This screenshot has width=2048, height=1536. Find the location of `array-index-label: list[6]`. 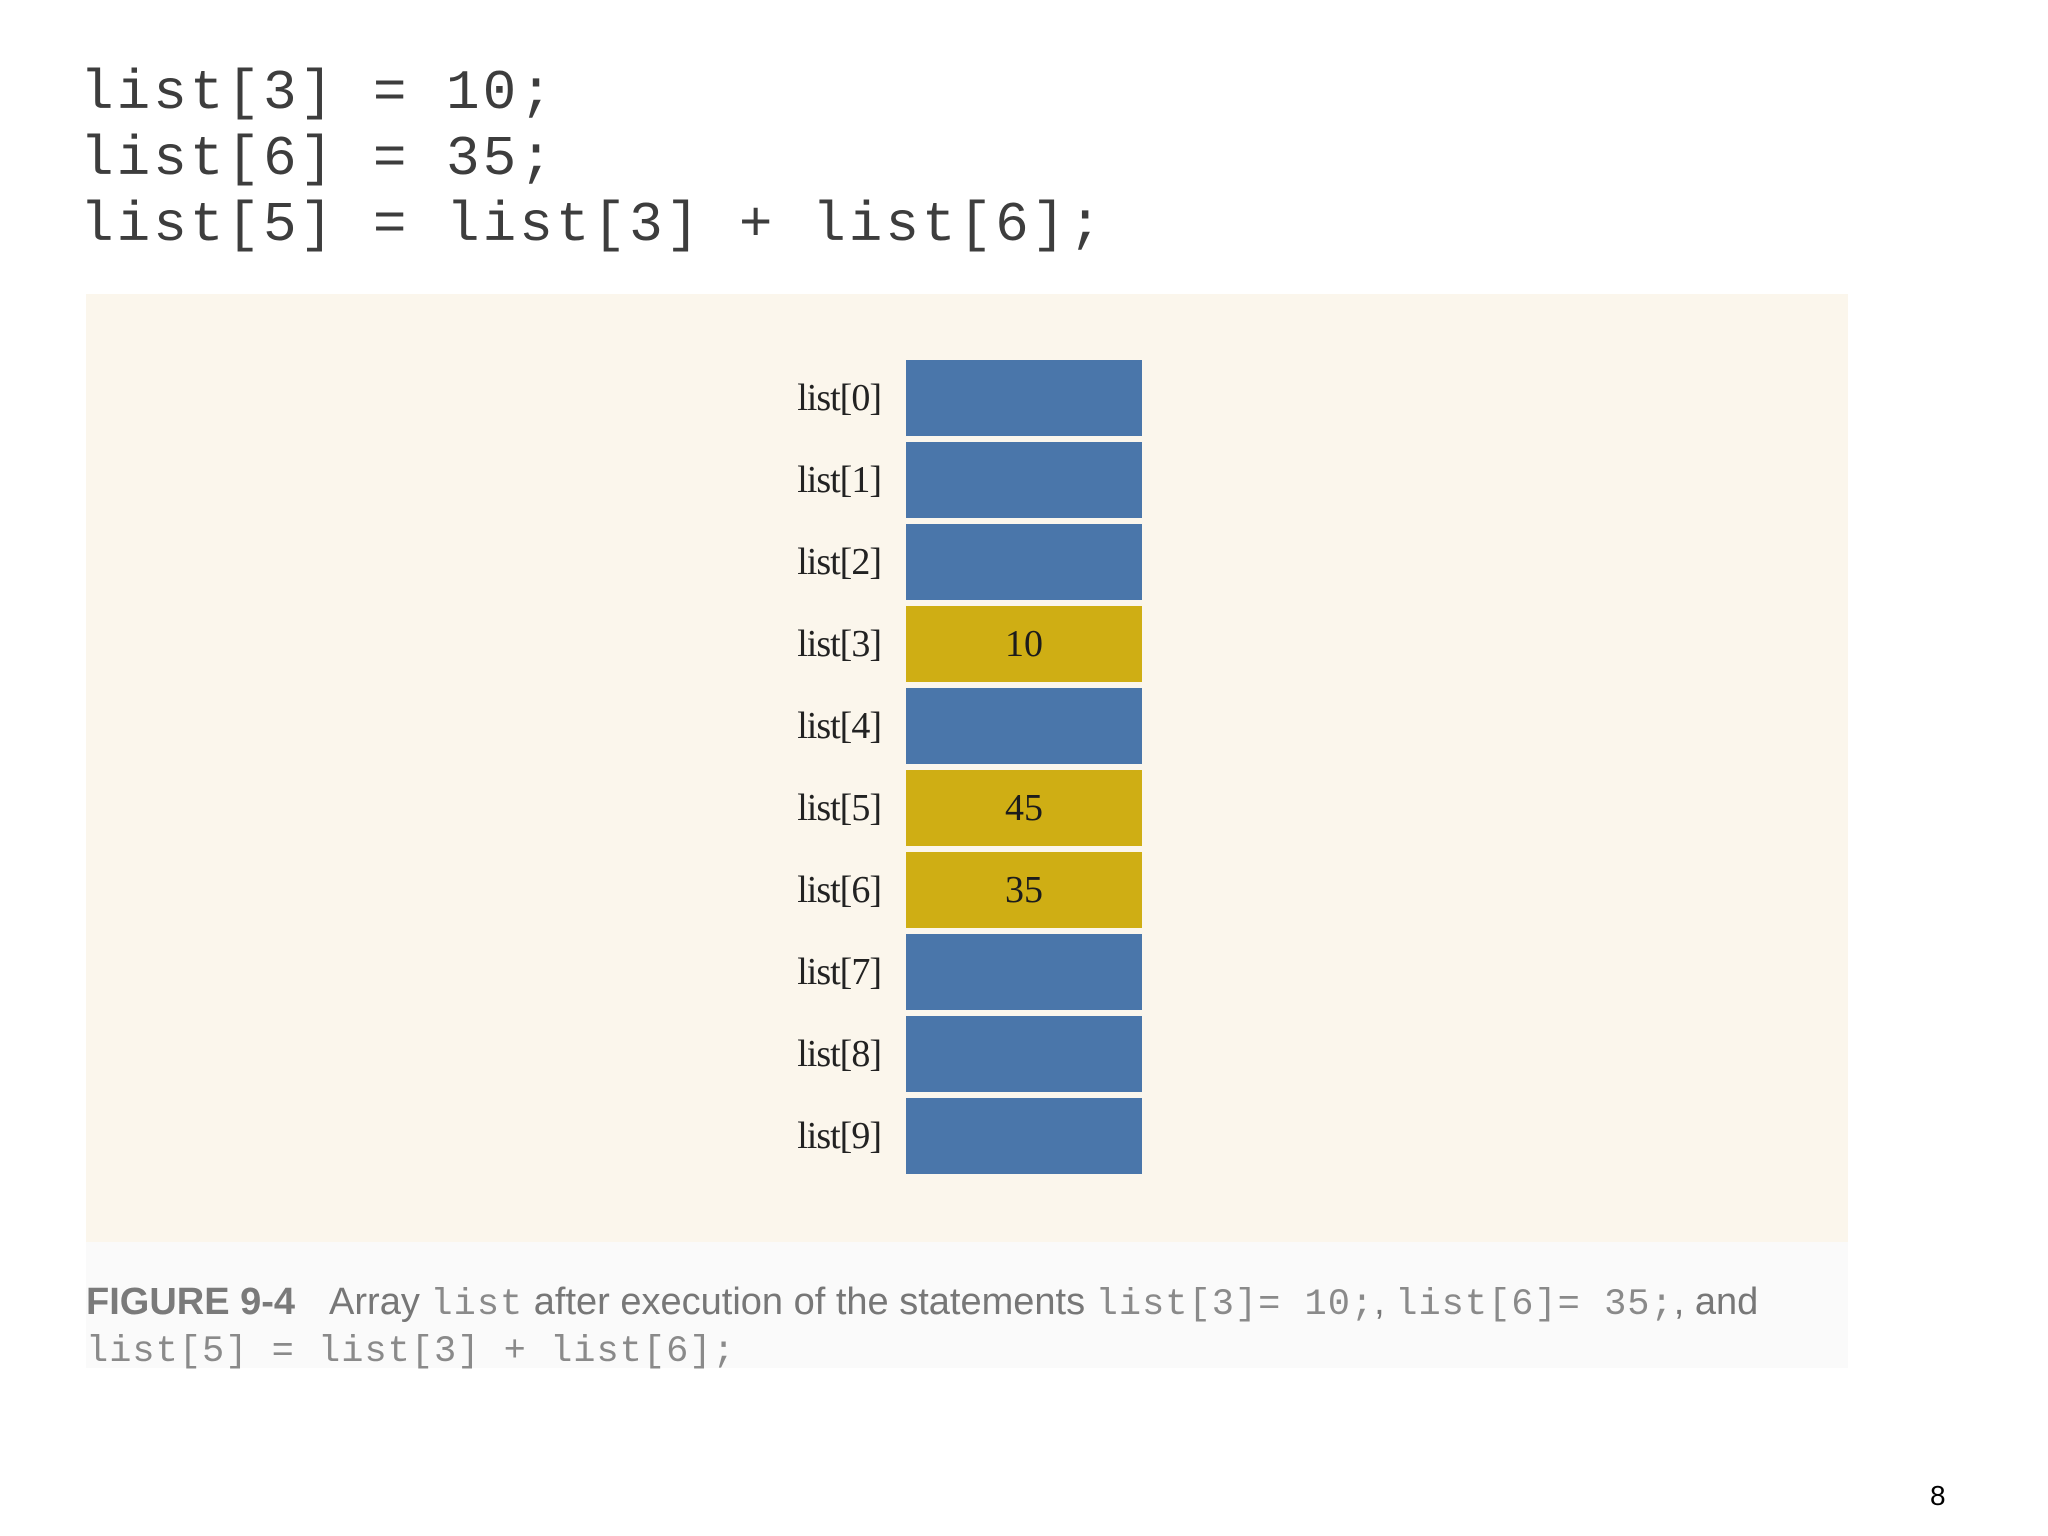

array-index-label: list[6] is located at coordinates (839, 890).